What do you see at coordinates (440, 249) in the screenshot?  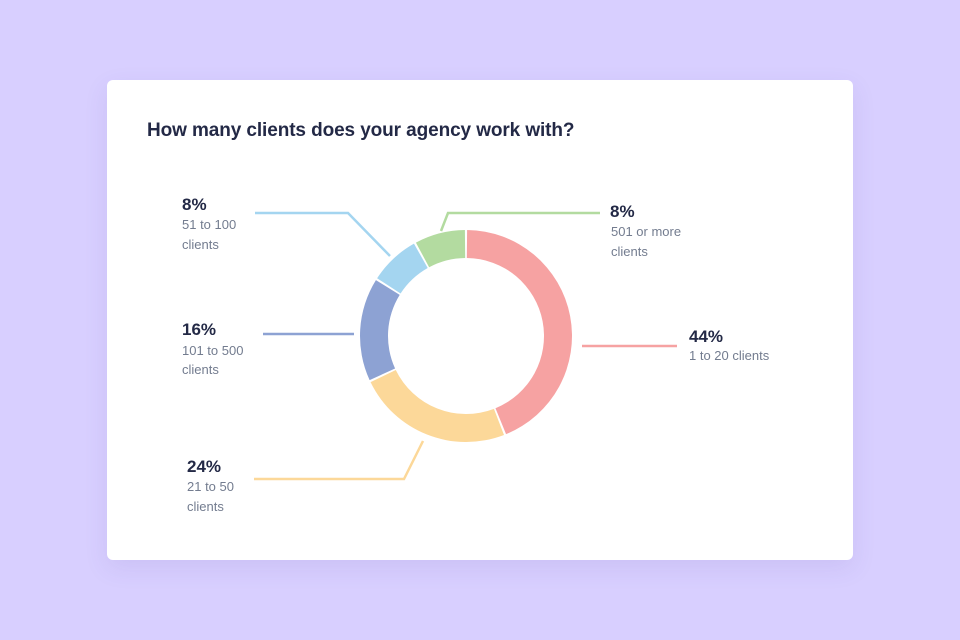 I see `donut-slice-501-plus` at bounding box center [440, 249].